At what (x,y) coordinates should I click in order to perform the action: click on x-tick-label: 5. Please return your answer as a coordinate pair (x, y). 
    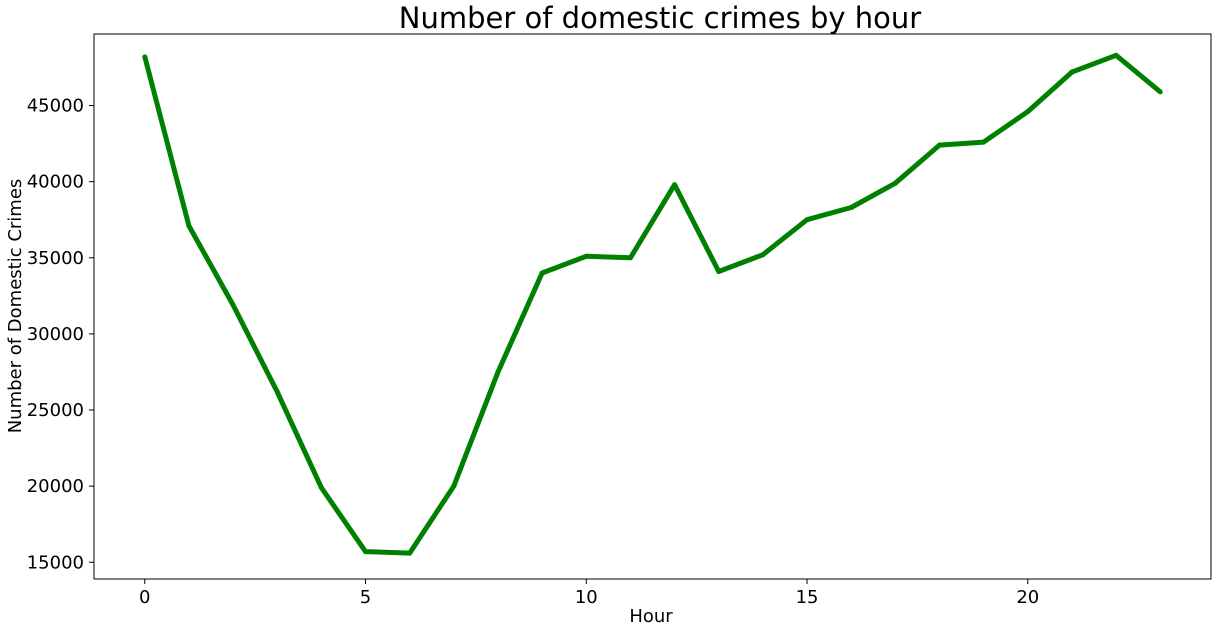
    Looking at the image, I should click on (365, 597).